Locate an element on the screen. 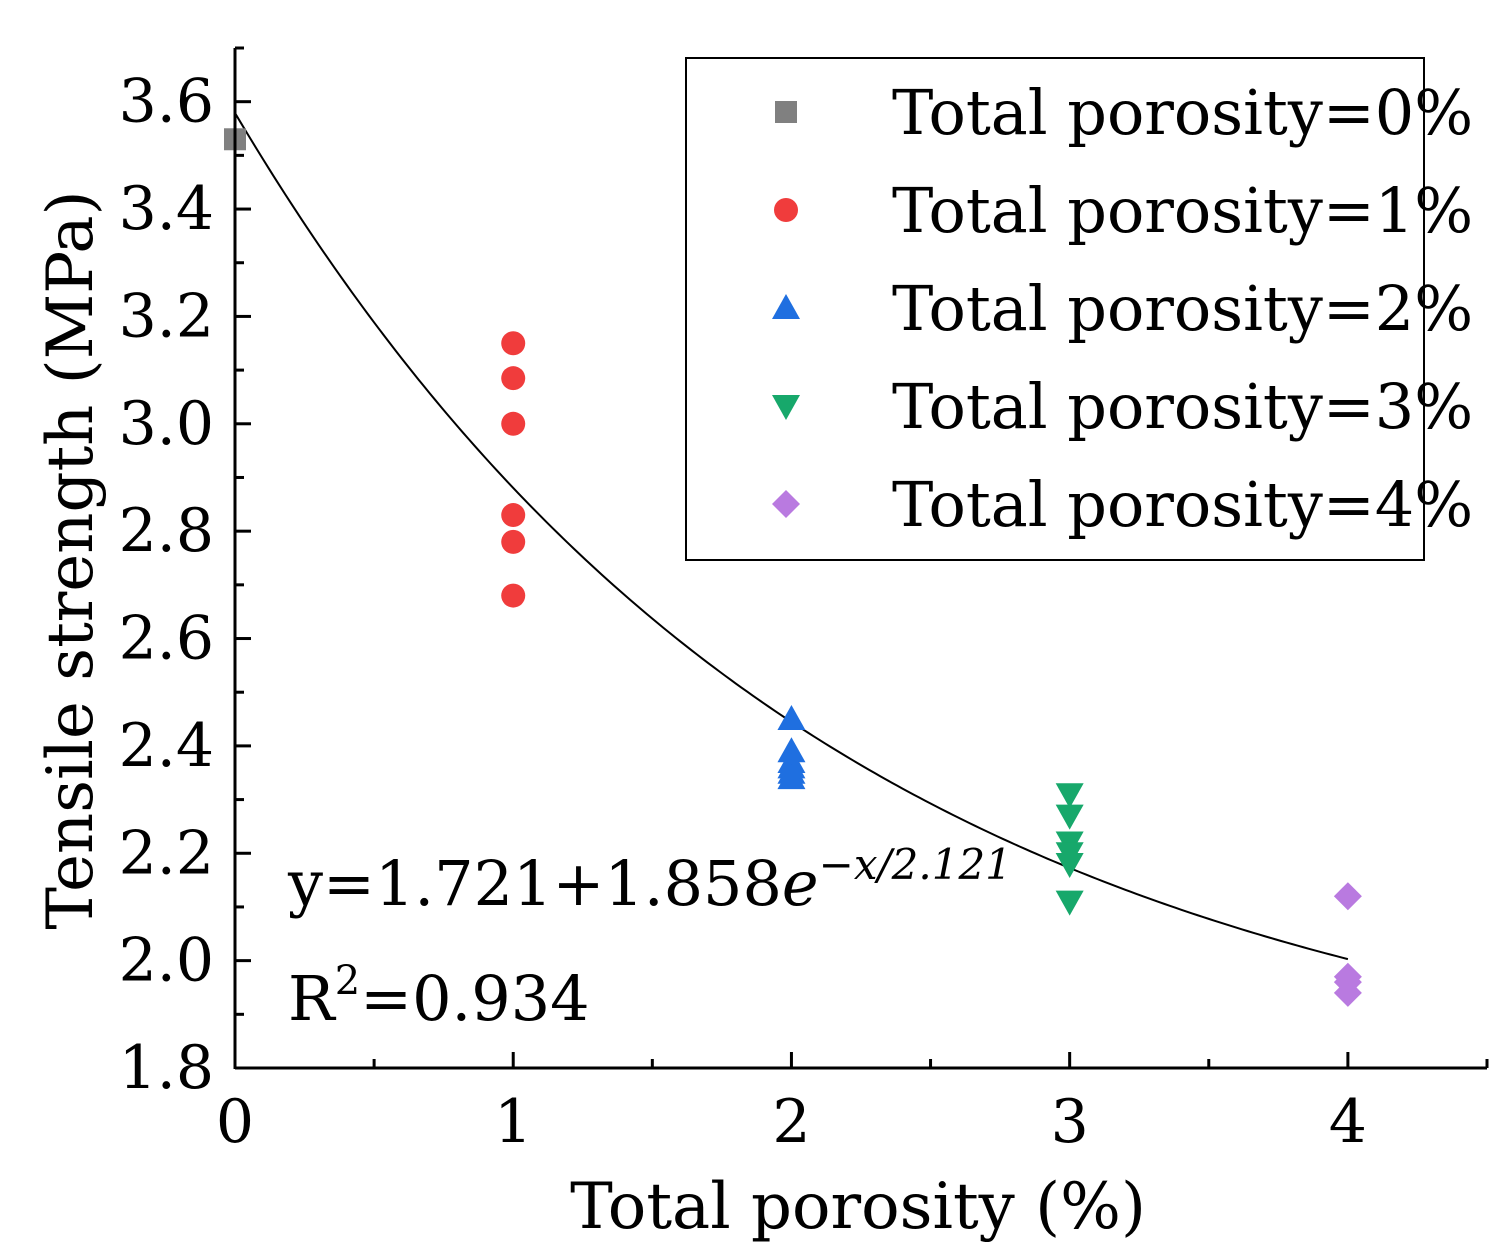  legend-entry: Total porosity=4% is located at coordinates (1122, 504).